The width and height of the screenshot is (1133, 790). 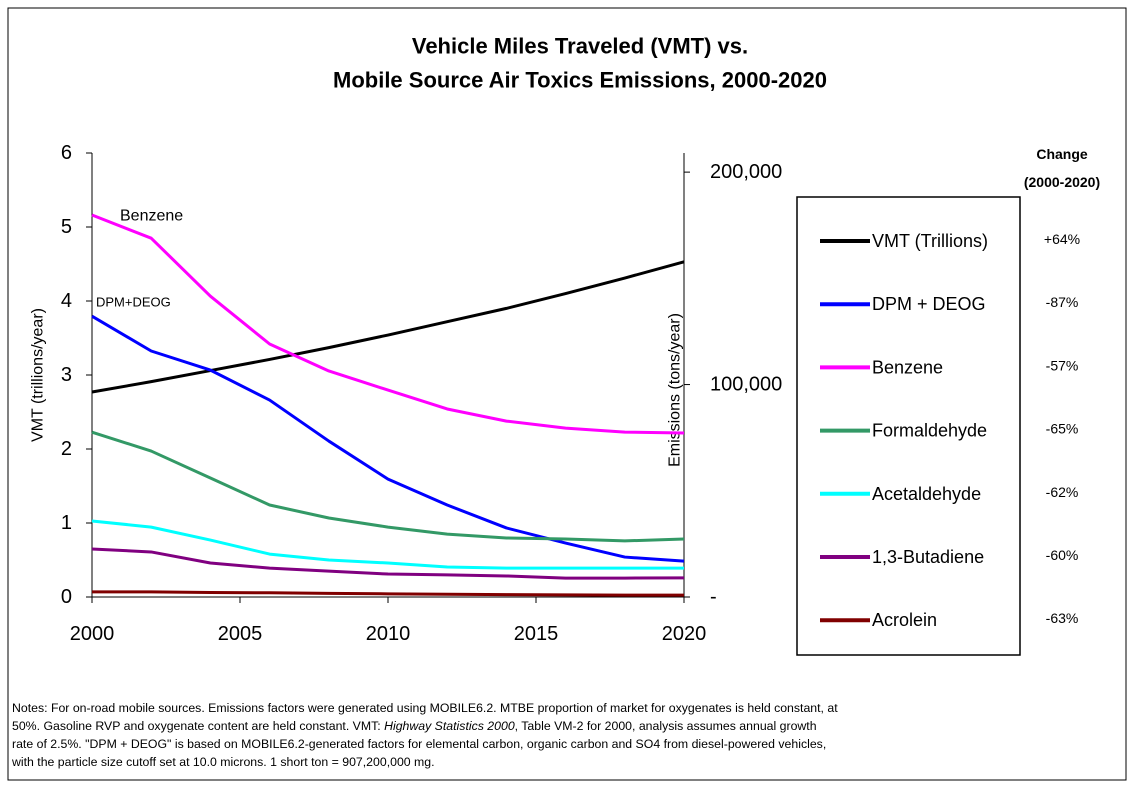 What do you see at coordinates (1062, 239) in the screenshot?
I see `change-label: +64%` at bounding box center [1062, 239].